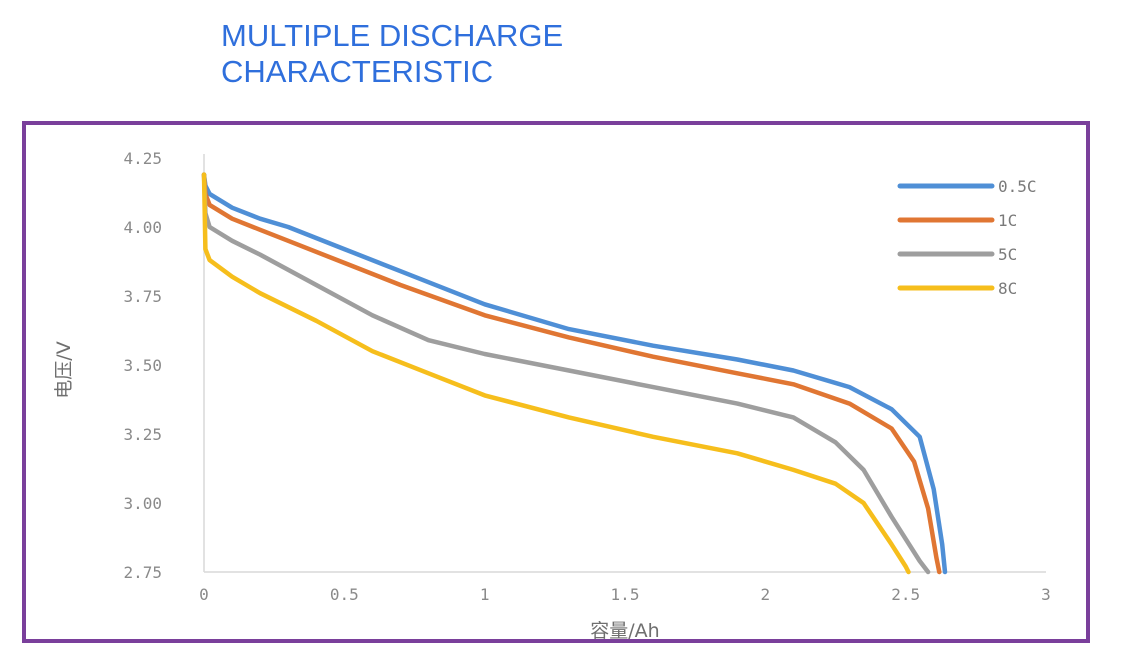 The width and height of the screenshot is (1146, 672). I want to click on x-tick-label: 3, so click(1046, 594).